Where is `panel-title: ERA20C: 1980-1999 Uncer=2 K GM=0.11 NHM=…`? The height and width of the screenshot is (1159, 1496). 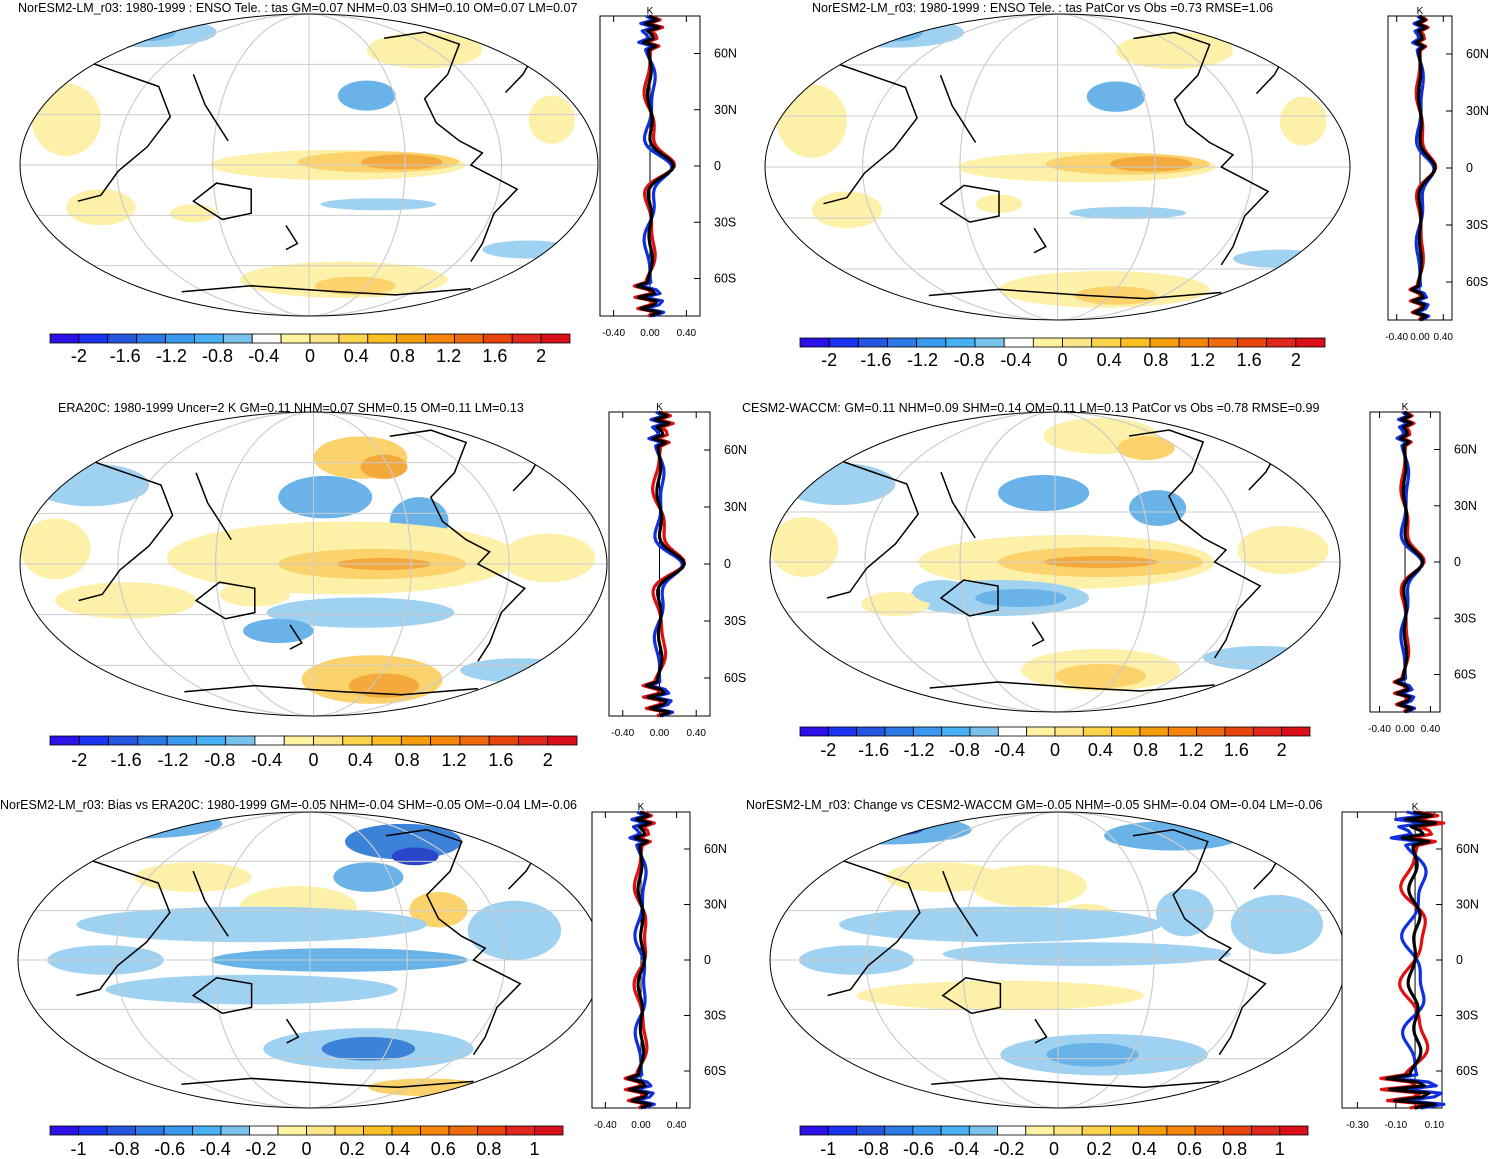 panel-title: ERA20C: 1980-1999 Uncer=2 K GM=0.11 NHM=… is located at coordinates (291, 408).